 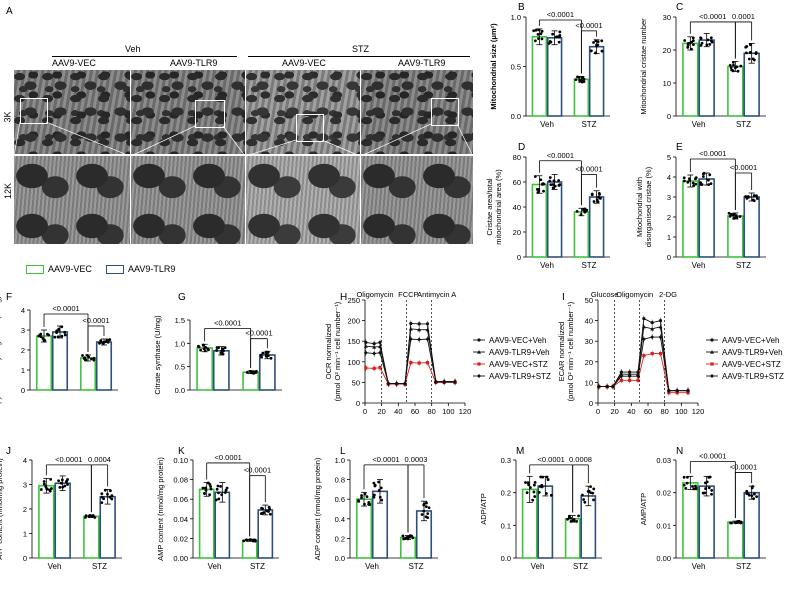 What do you see at coordinates (560, 14) in the screenshot?
I see `p-value-label-b: <0.0001` at bounding box center [560, 14].